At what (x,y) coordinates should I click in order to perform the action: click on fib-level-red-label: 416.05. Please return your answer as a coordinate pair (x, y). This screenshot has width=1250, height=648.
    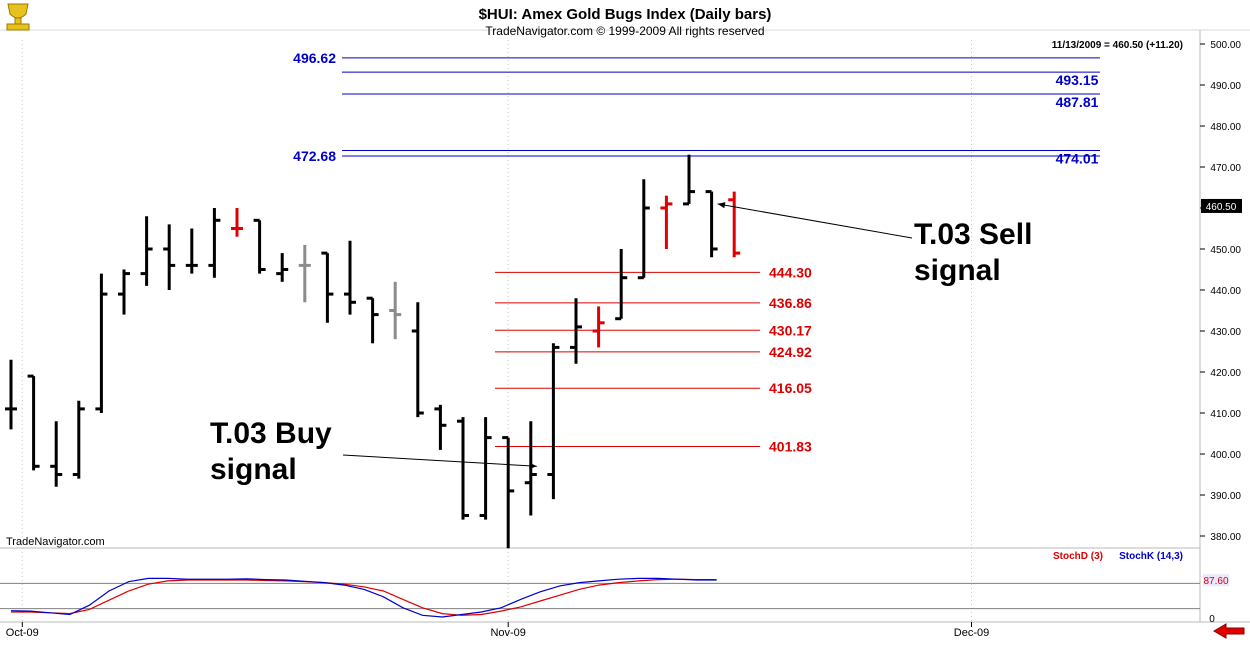
    Looking at the image, I should click on (790, 388).